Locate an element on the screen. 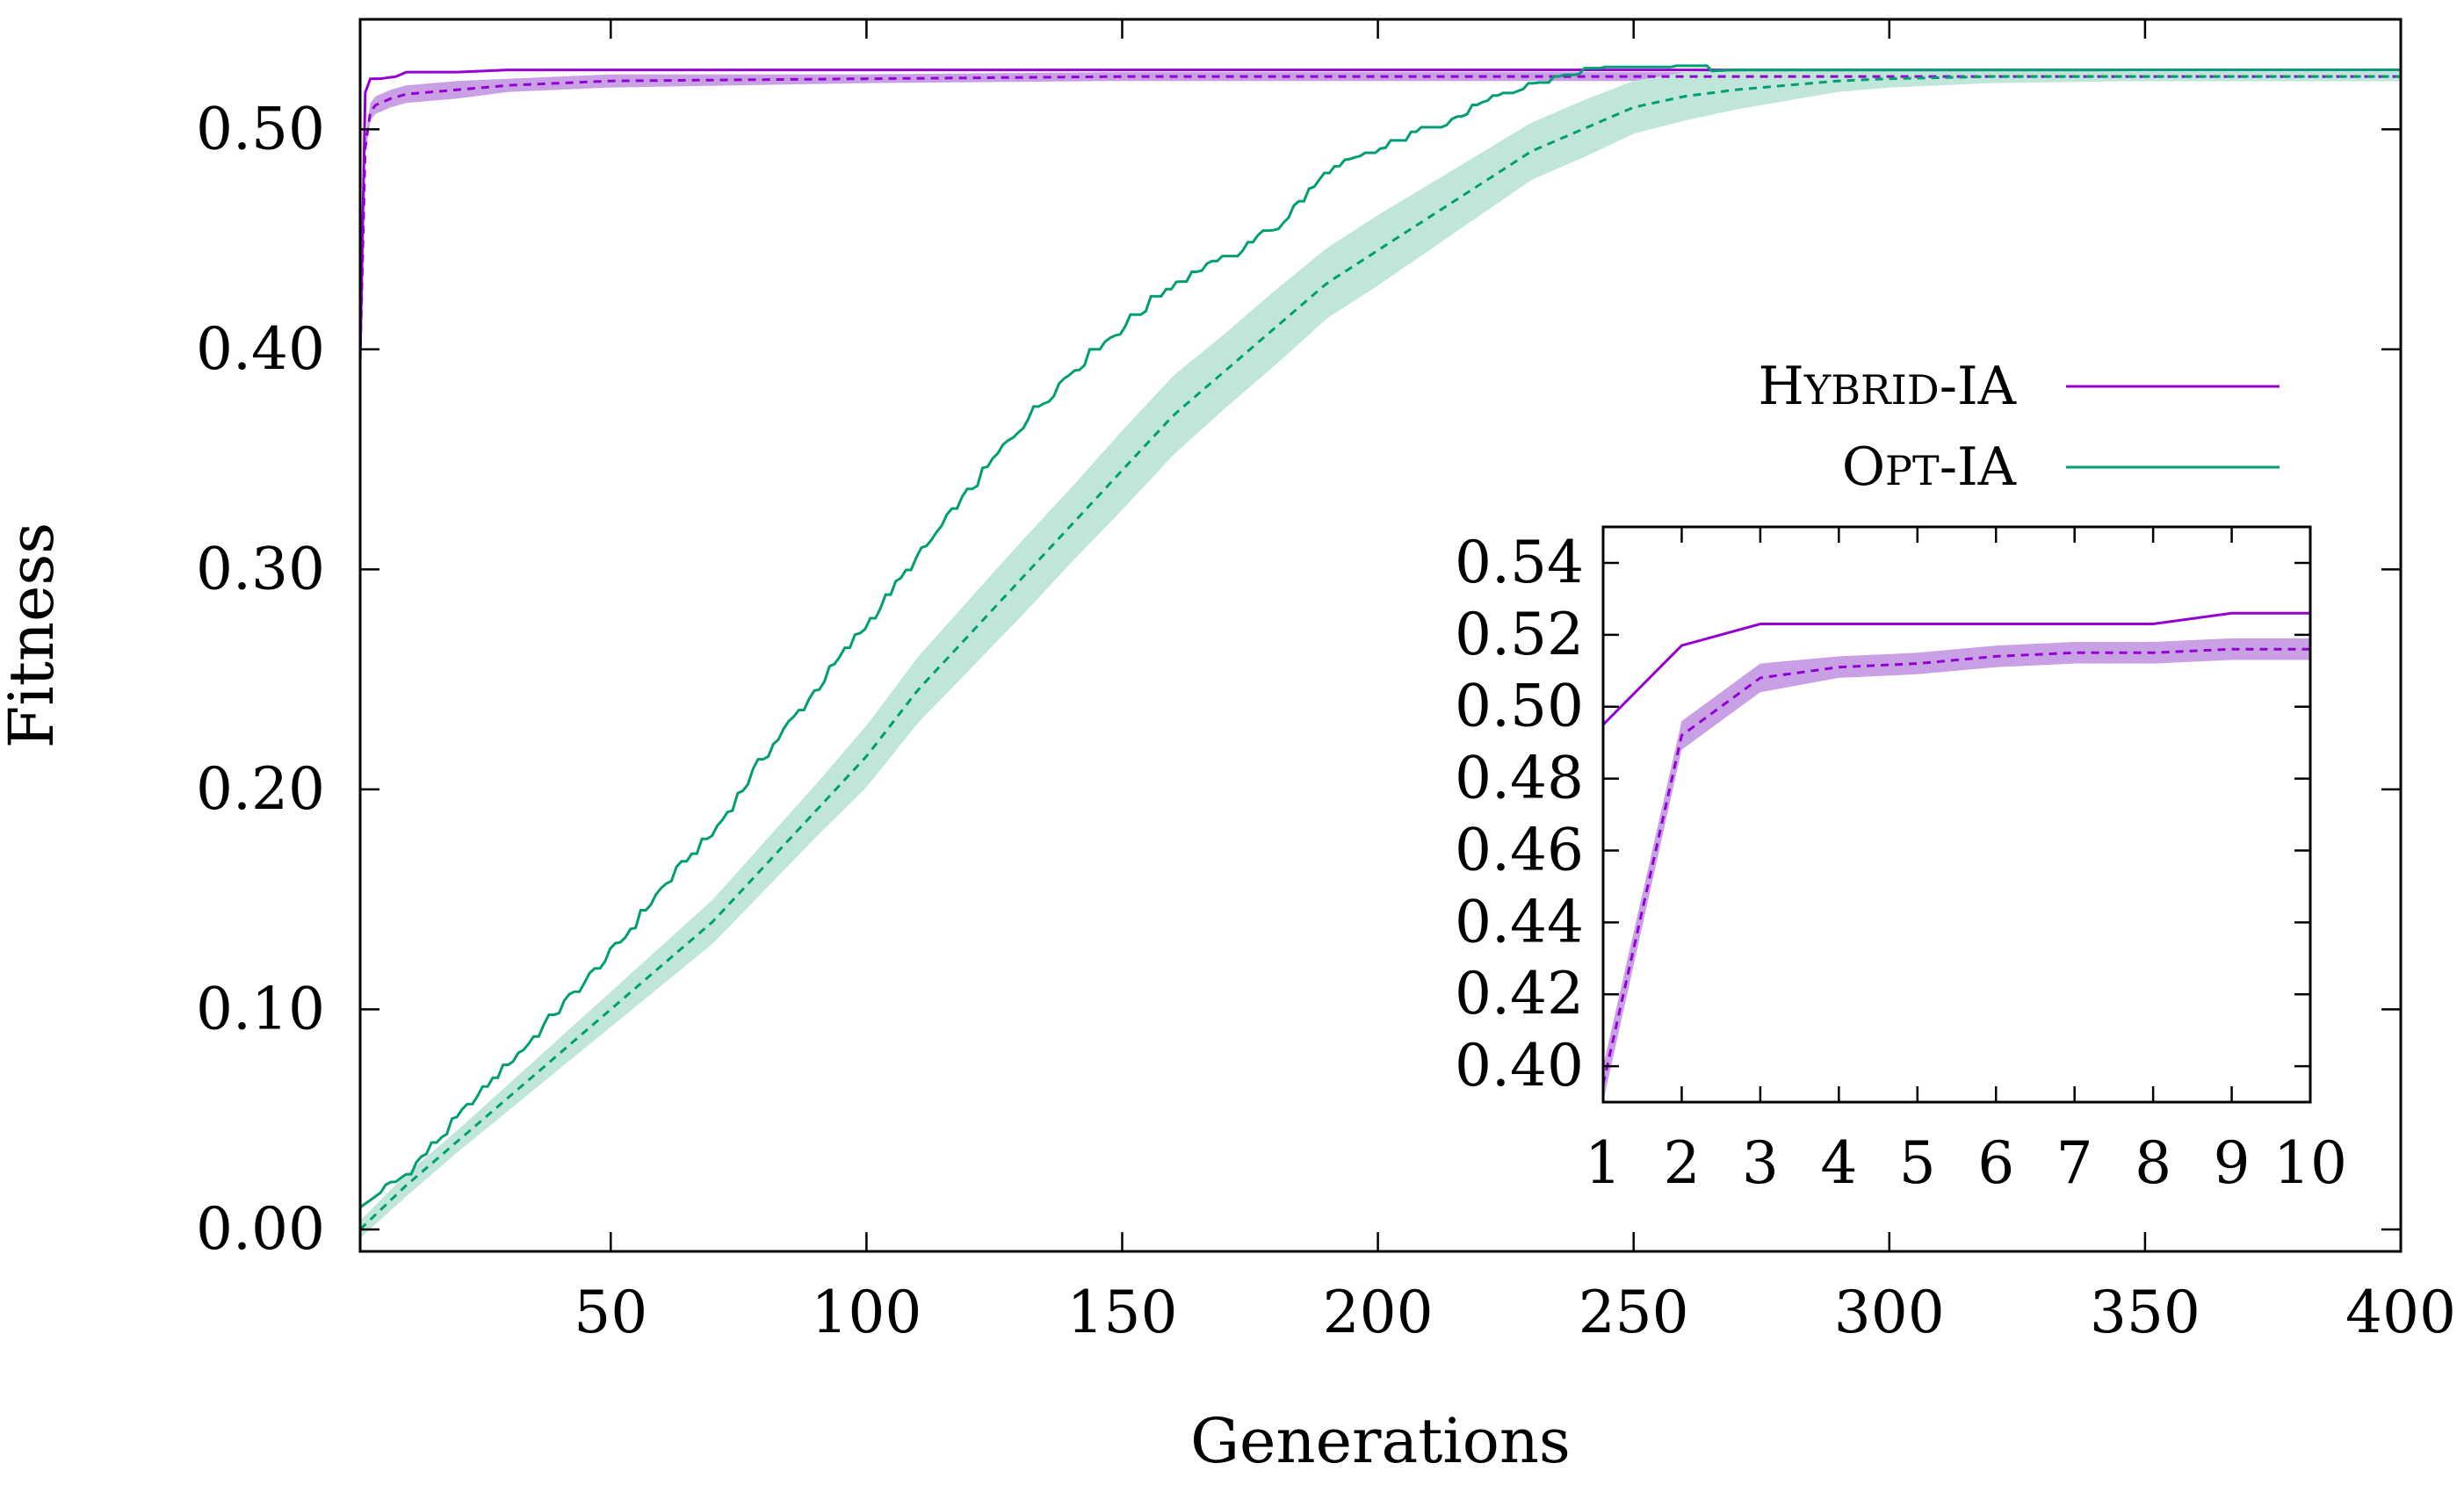  legend-label-0: HYBRID-IA is located at coordinates (1888, 387).